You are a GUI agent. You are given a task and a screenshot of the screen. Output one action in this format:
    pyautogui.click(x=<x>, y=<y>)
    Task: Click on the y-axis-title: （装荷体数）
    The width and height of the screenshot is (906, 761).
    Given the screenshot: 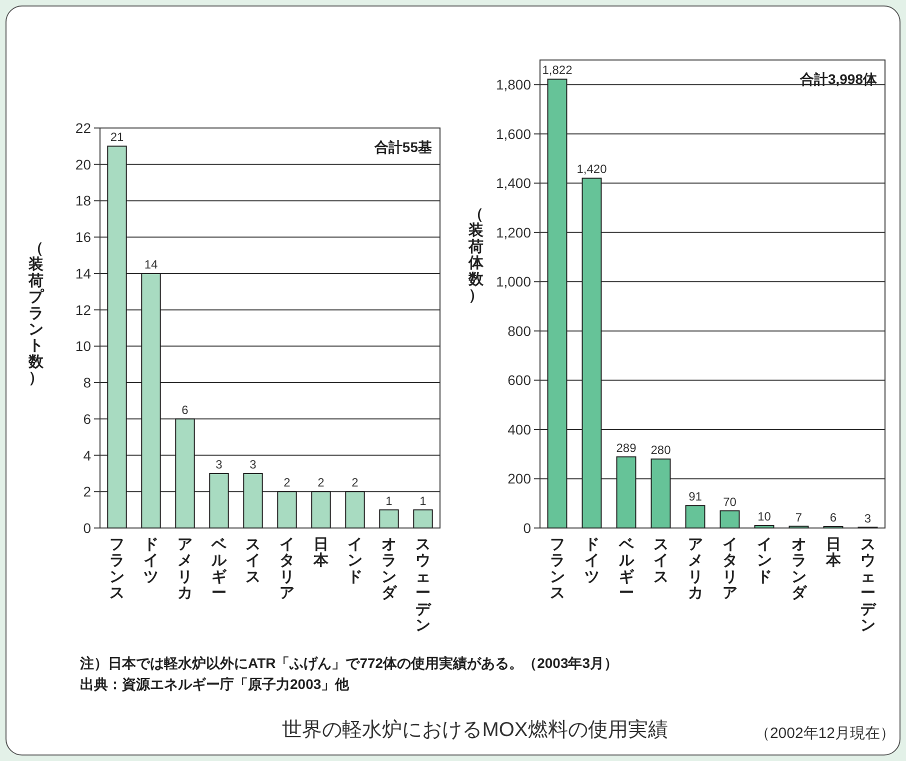 What is the action you would take?
    pyautogui.click(x=476, y=255)
    